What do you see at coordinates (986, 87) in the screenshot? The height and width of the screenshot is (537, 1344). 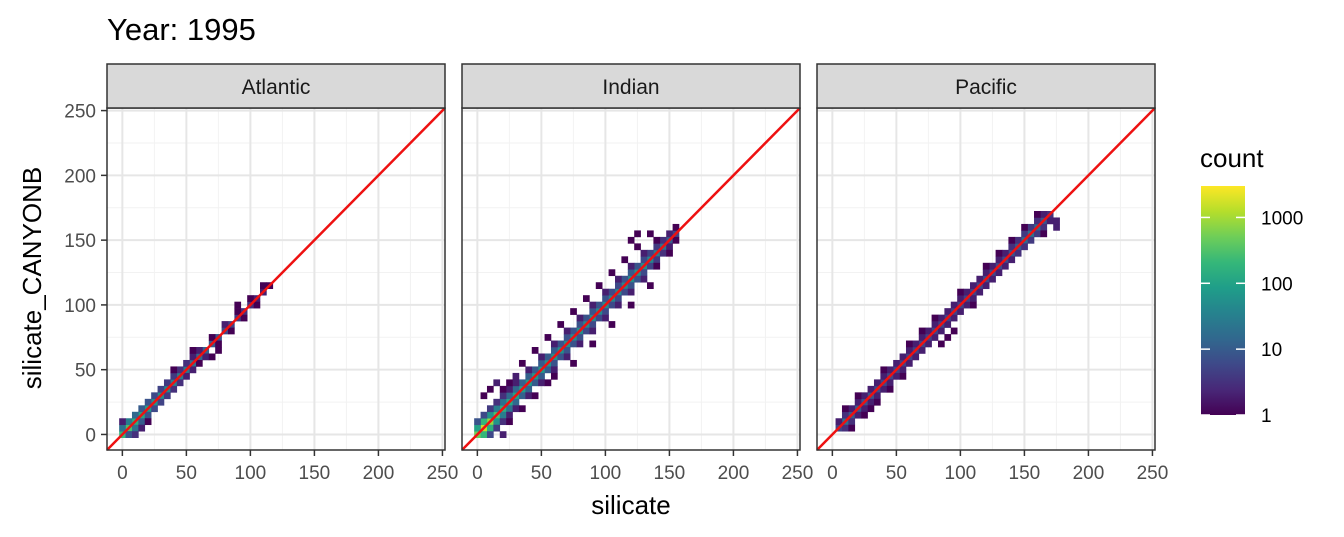 I see `facet-strip-label: Pacific` at bounding box center [986, 87].